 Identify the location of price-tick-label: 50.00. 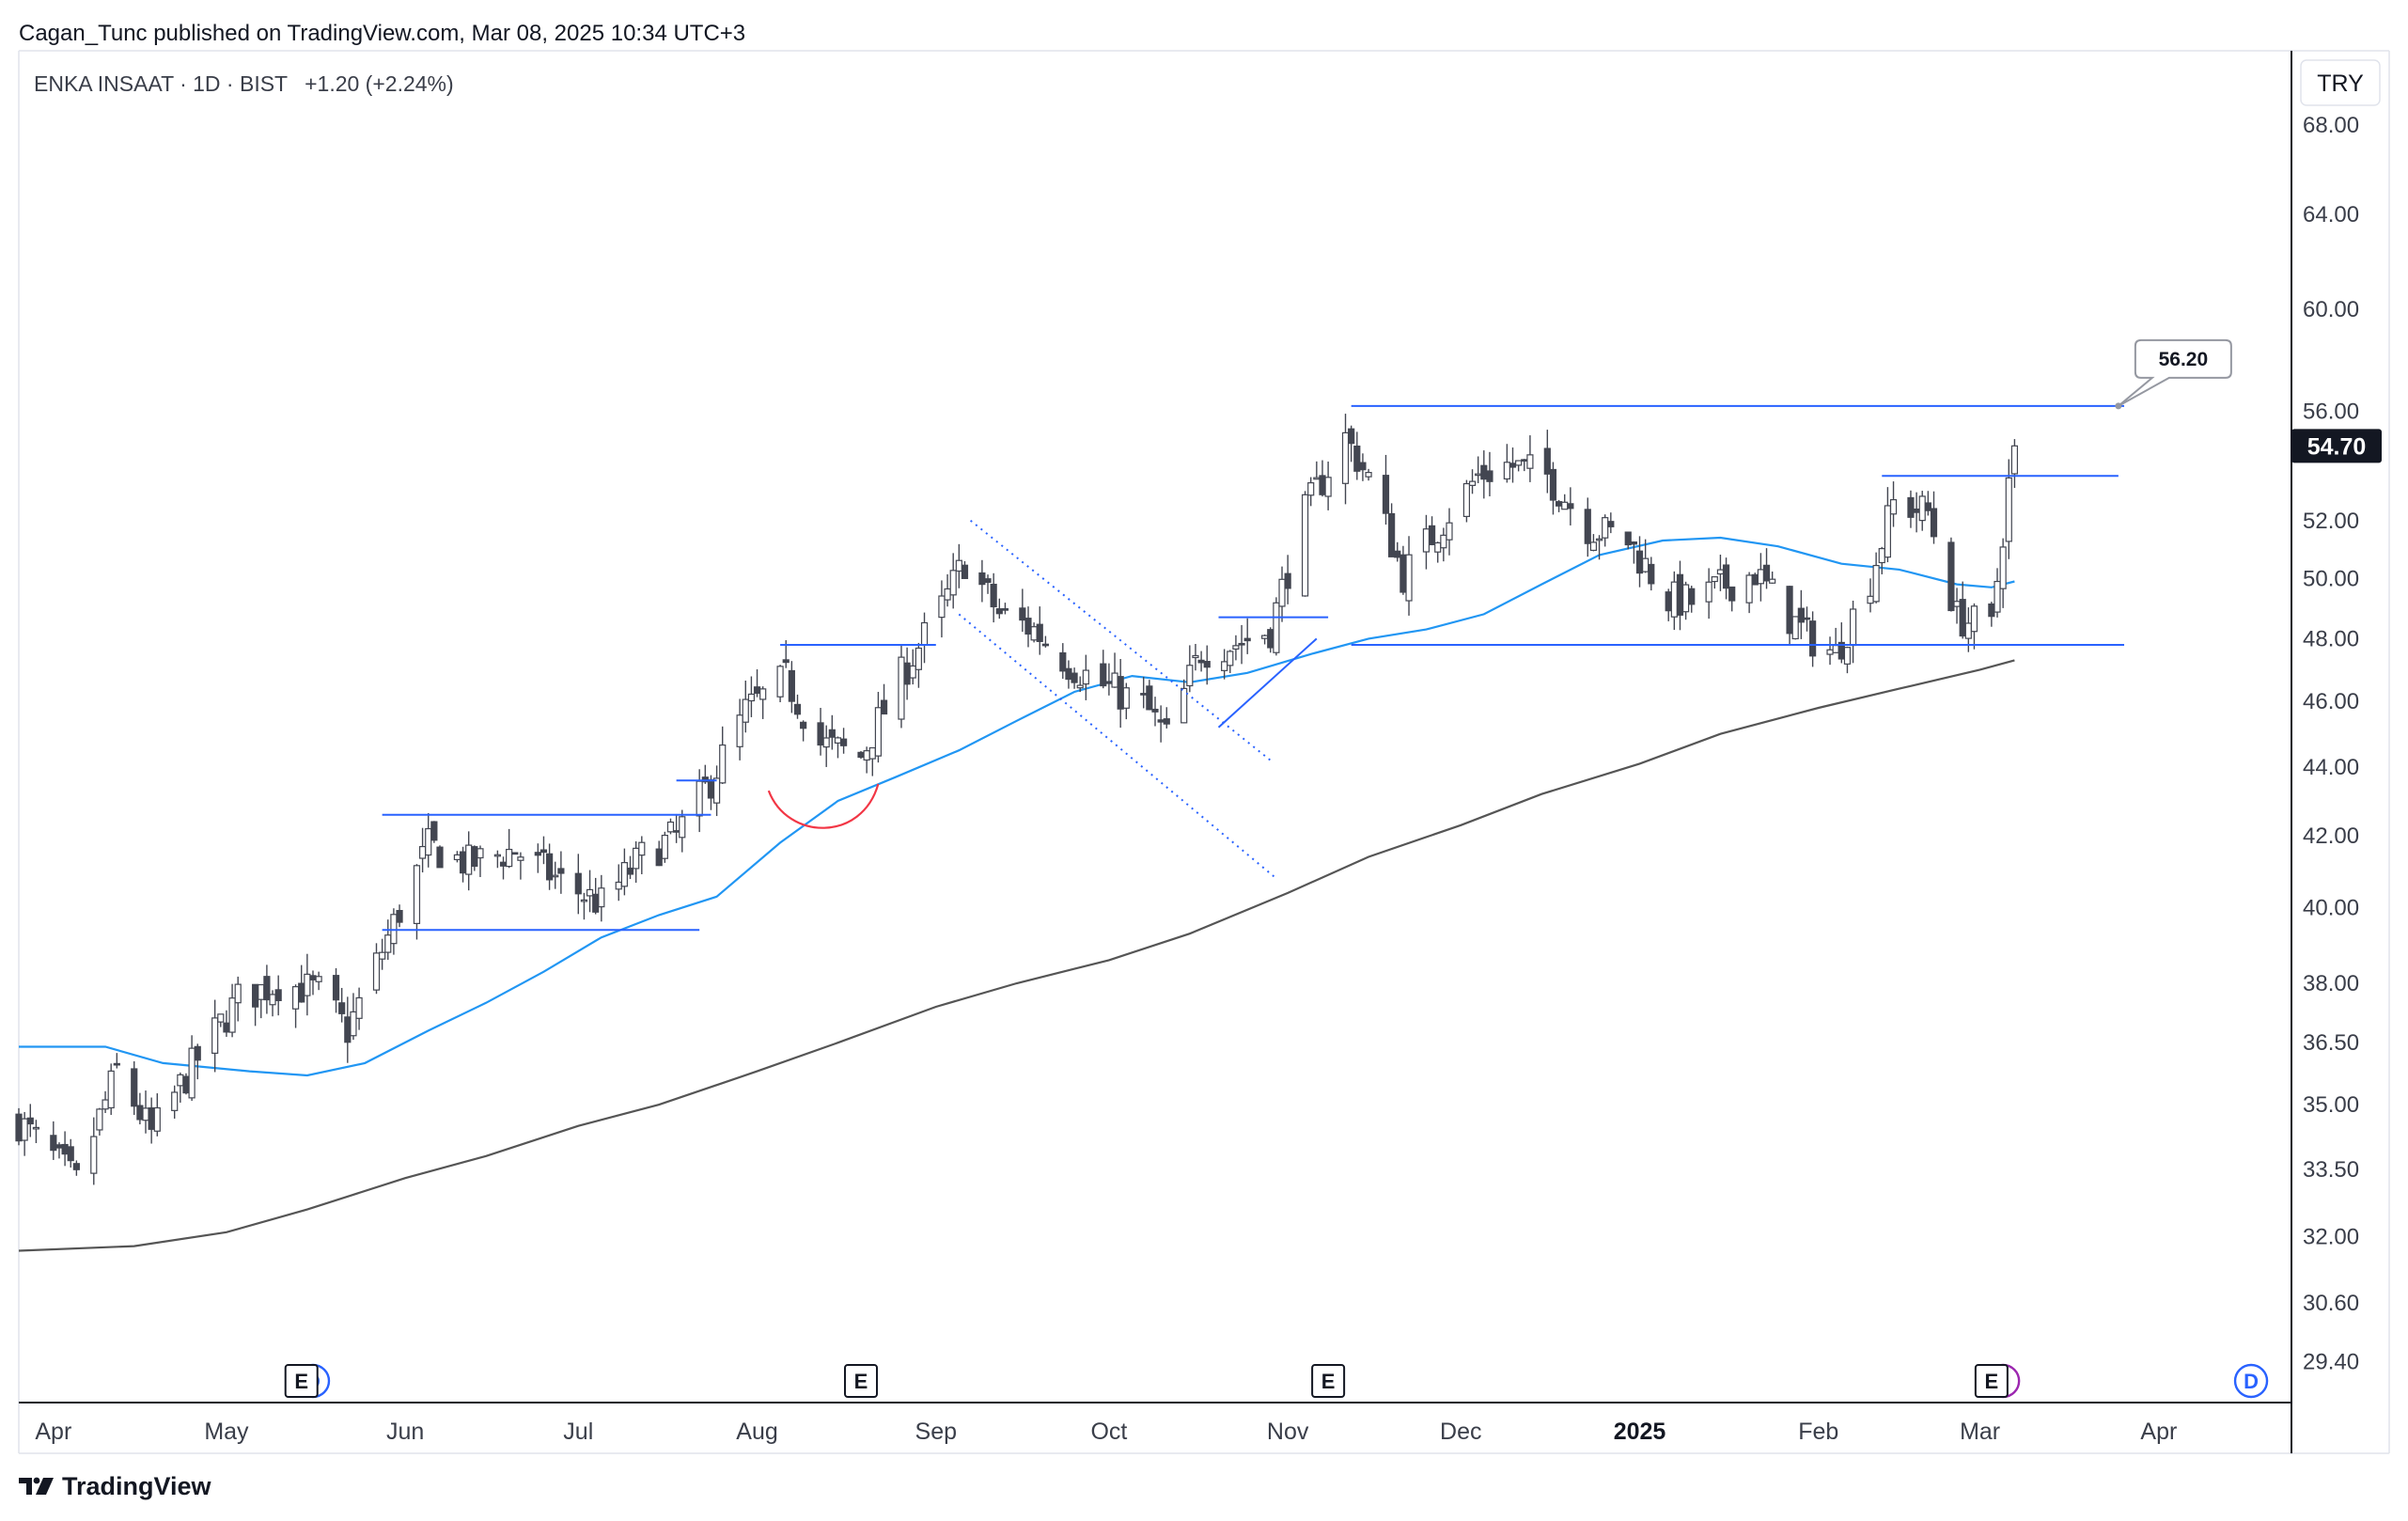
(2331, 578).